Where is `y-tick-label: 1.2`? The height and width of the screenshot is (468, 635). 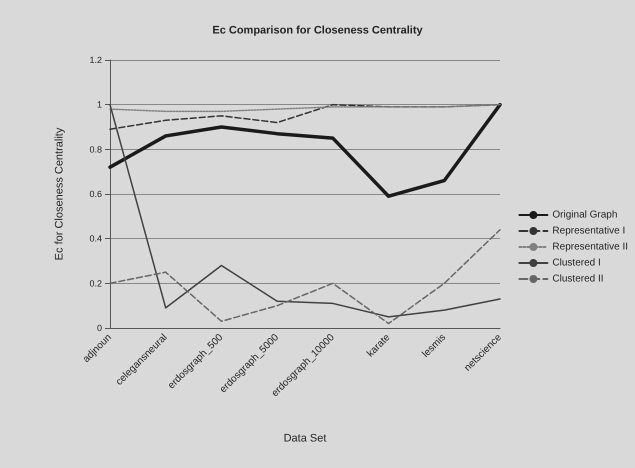
y-tick-label: 1.2 is located at coordinates (95, 60).